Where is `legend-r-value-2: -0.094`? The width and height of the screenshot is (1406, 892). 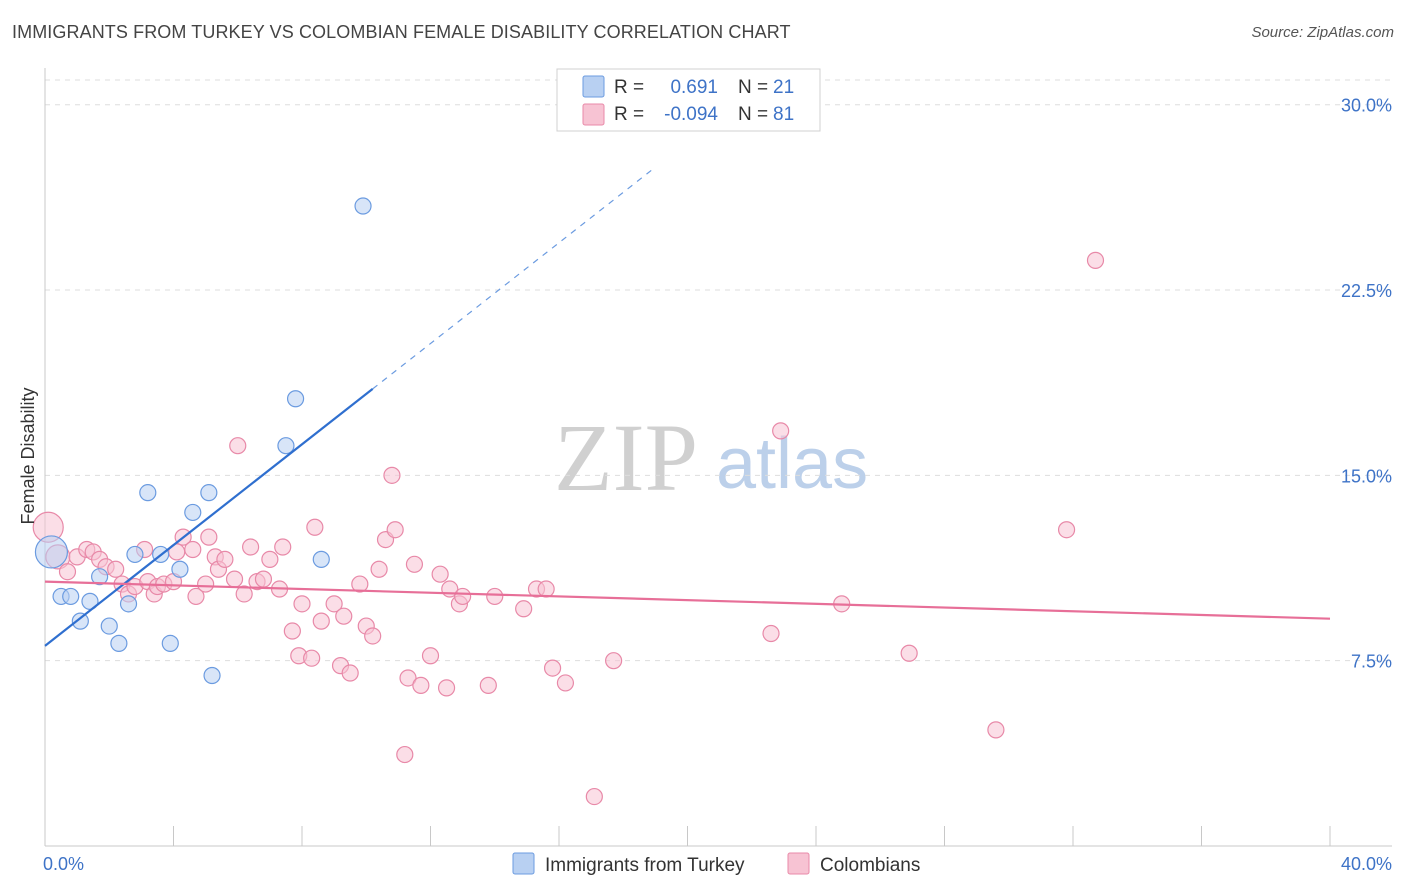 legend-r-value-2: -0.094 is located at coordinates (691, 114).